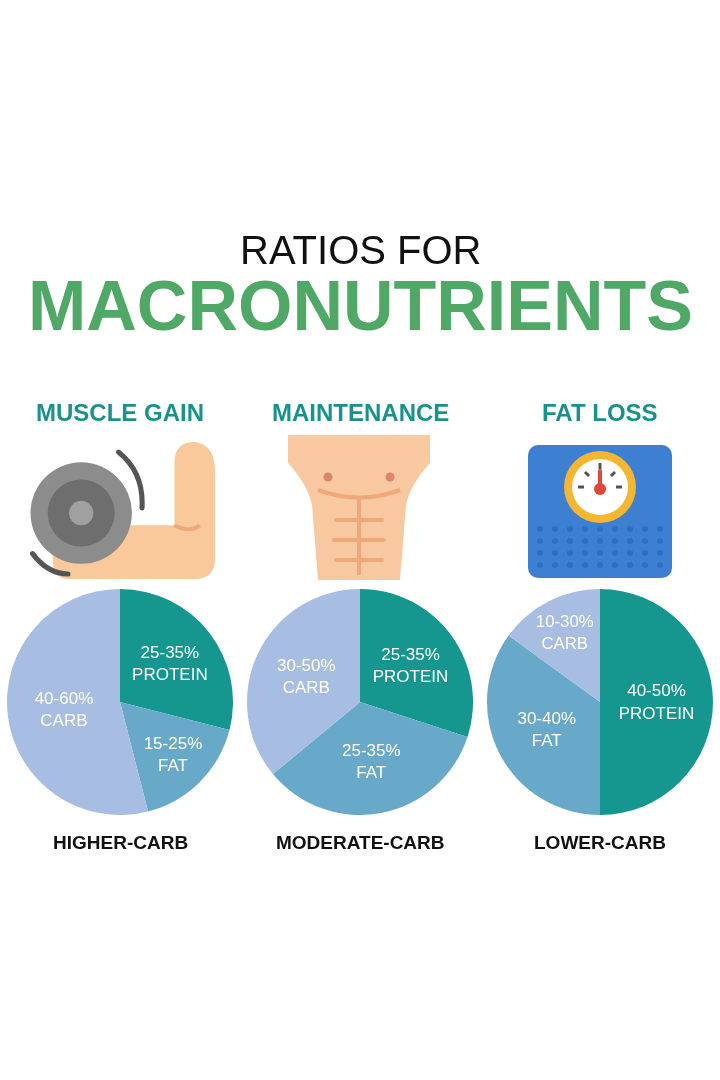 This screenshot has width=720, height=1080. Describe the element at coordinates (600, 412) in the screenshot. I see `chart-title: FAT LOSS` at that location.